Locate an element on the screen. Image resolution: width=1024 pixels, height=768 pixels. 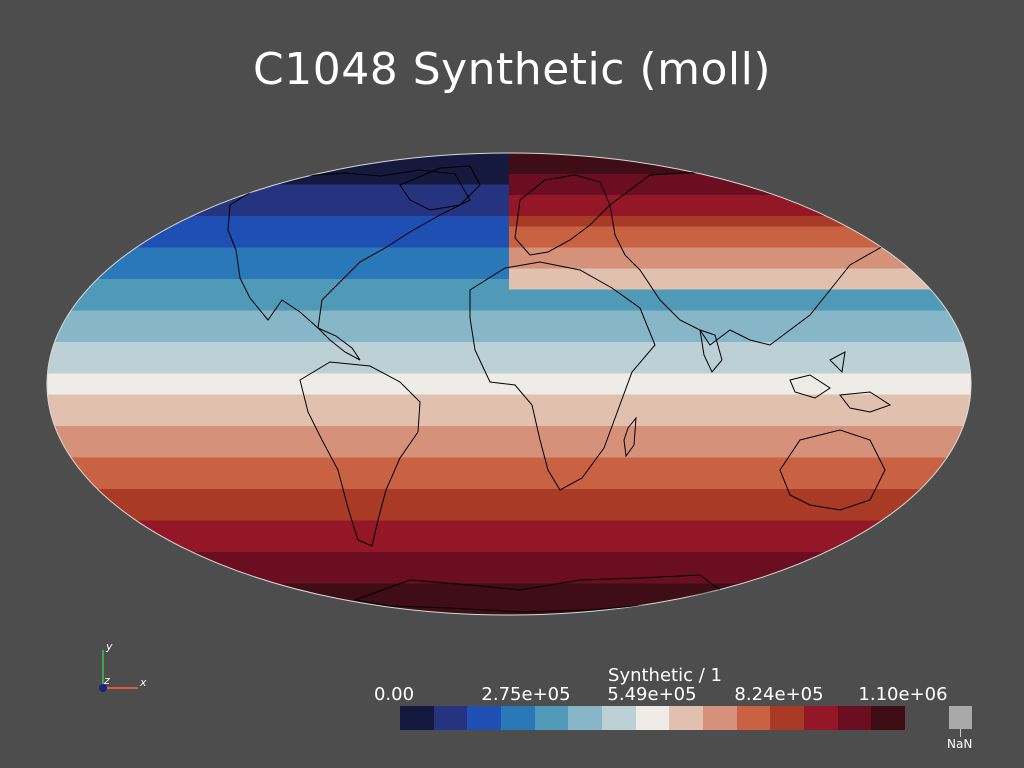
nan-tick is located at coordinates (960, 733).